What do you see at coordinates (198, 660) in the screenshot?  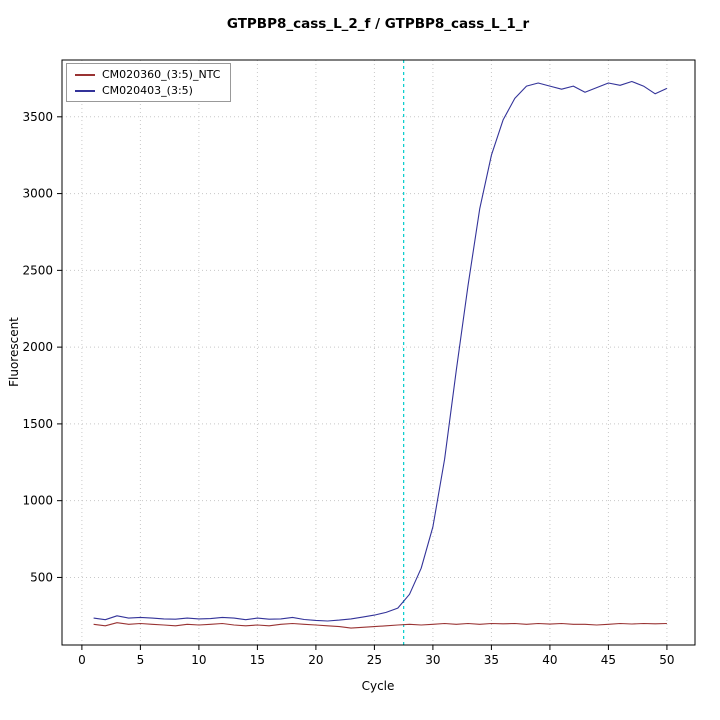 I see `svg-text: 10` at bounding box center [198, 660].